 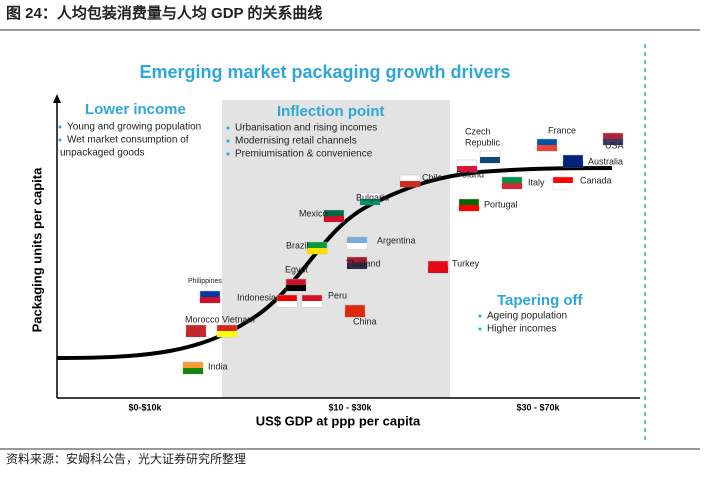 I want to click on country-label: Philippines, so click(x=205, y=281).